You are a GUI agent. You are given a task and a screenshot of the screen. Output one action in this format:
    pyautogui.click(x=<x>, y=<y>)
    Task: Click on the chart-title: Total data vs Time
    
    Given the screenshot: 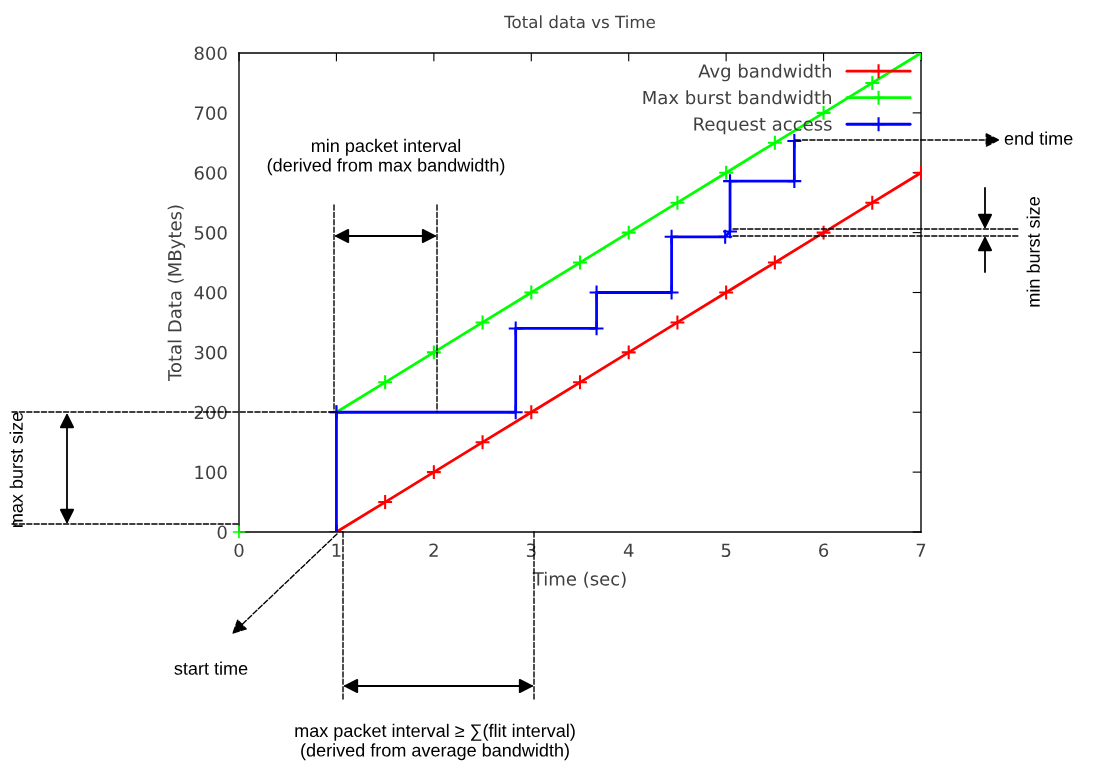 What is the action you would take?
    pyautogui.click(x=579, y=22)
    